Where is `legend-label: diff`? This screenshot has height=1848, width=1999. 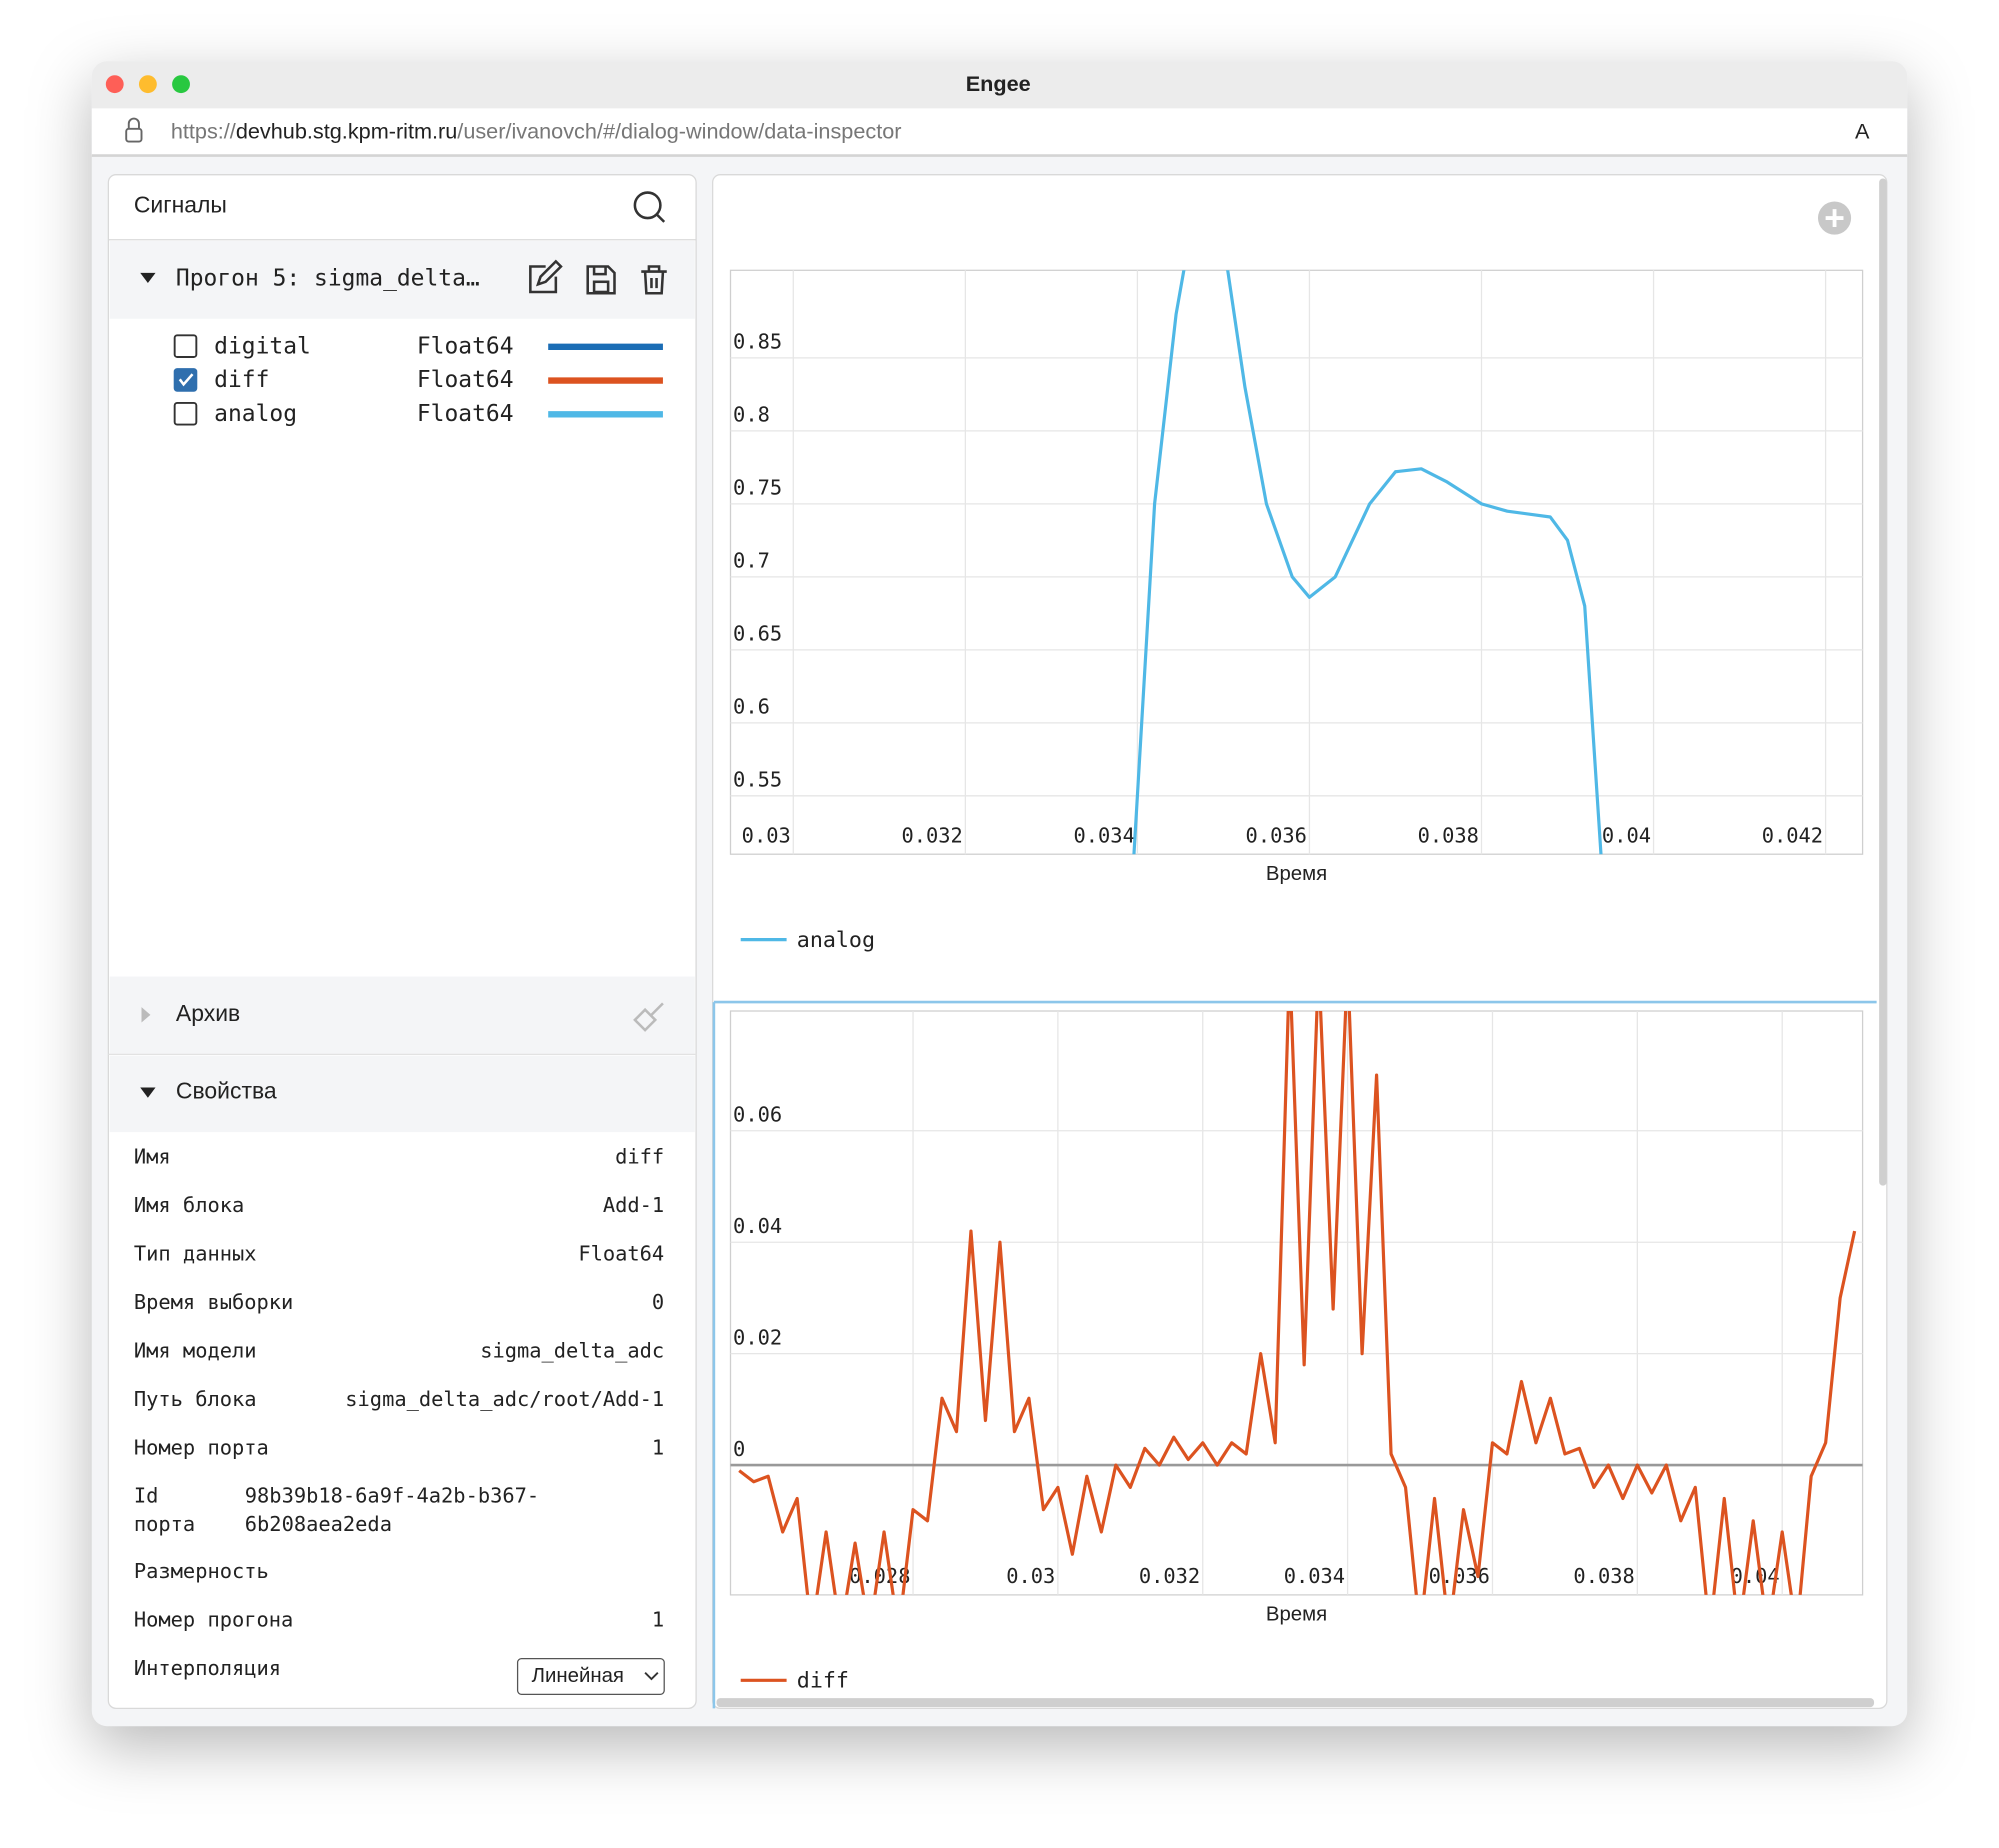 legend-label: diff is located at coordinates (823, 1681).